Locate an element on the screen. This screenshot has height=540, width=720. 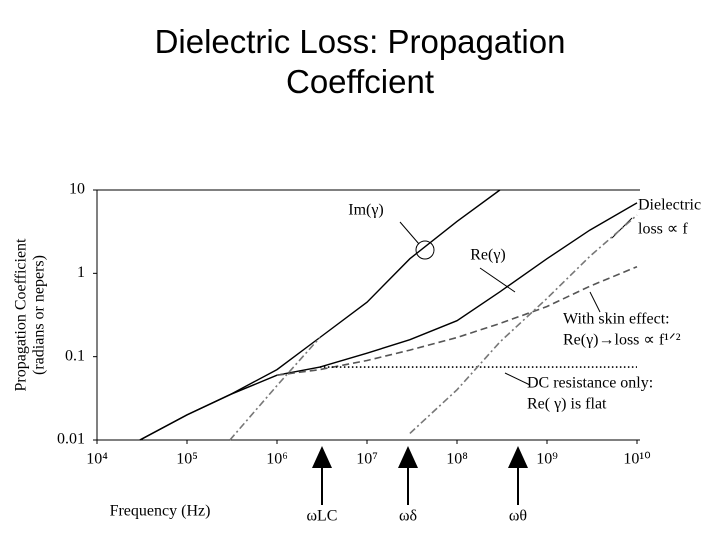
slide-title: Dielectric Loss: Propagation Coeffcient is located at coordinates (360, 61).